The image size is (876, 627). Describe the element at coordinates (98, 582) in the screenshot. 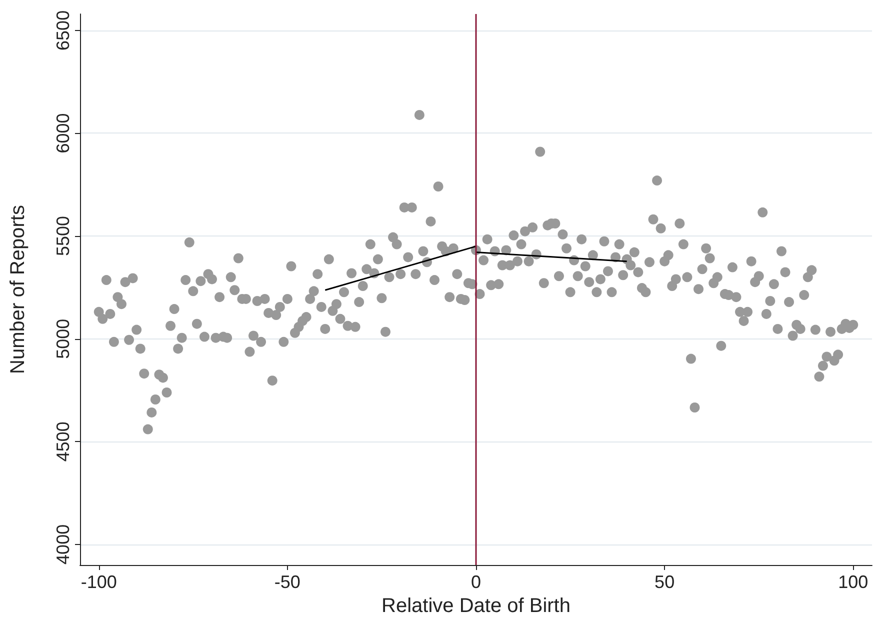

I see `x-tick-label: -100` at that location.